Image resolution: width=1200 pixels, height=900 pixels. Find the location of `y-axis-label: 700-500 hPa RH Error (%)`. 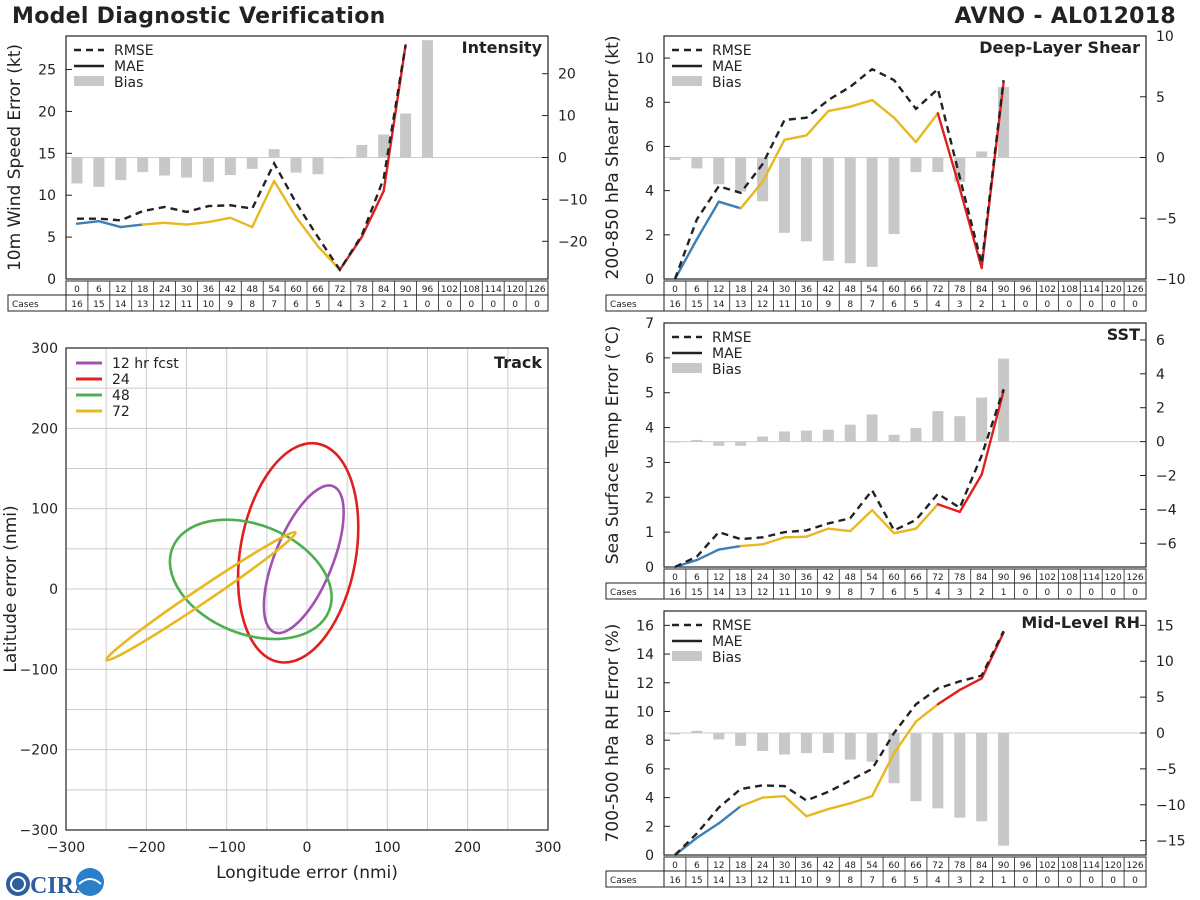

y-axis-label: 700-500 hPa RH Error (%) is located at coordinates (613, 733).